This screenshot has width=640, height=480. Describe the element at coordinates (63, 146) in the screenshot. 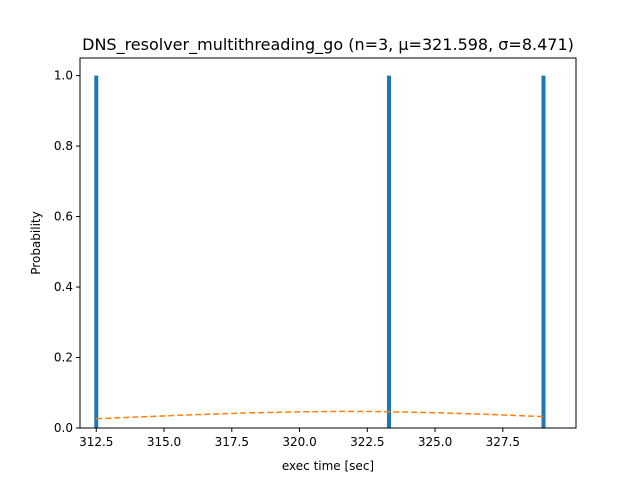

I see `y-tick-label: 0.8` at that location.